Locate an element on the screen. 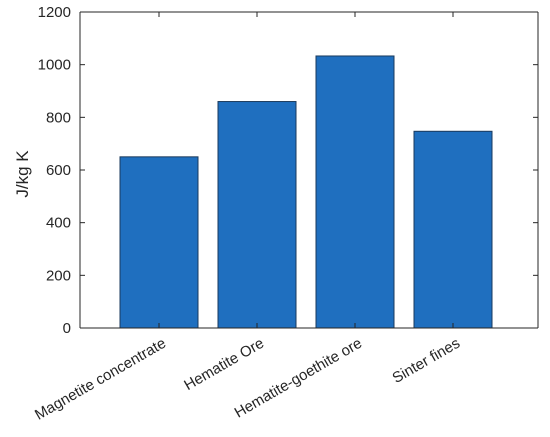 The width and height of the screenshot is (550, 437). y-tick-label-1: 200 is located at coordinates (58, 275).